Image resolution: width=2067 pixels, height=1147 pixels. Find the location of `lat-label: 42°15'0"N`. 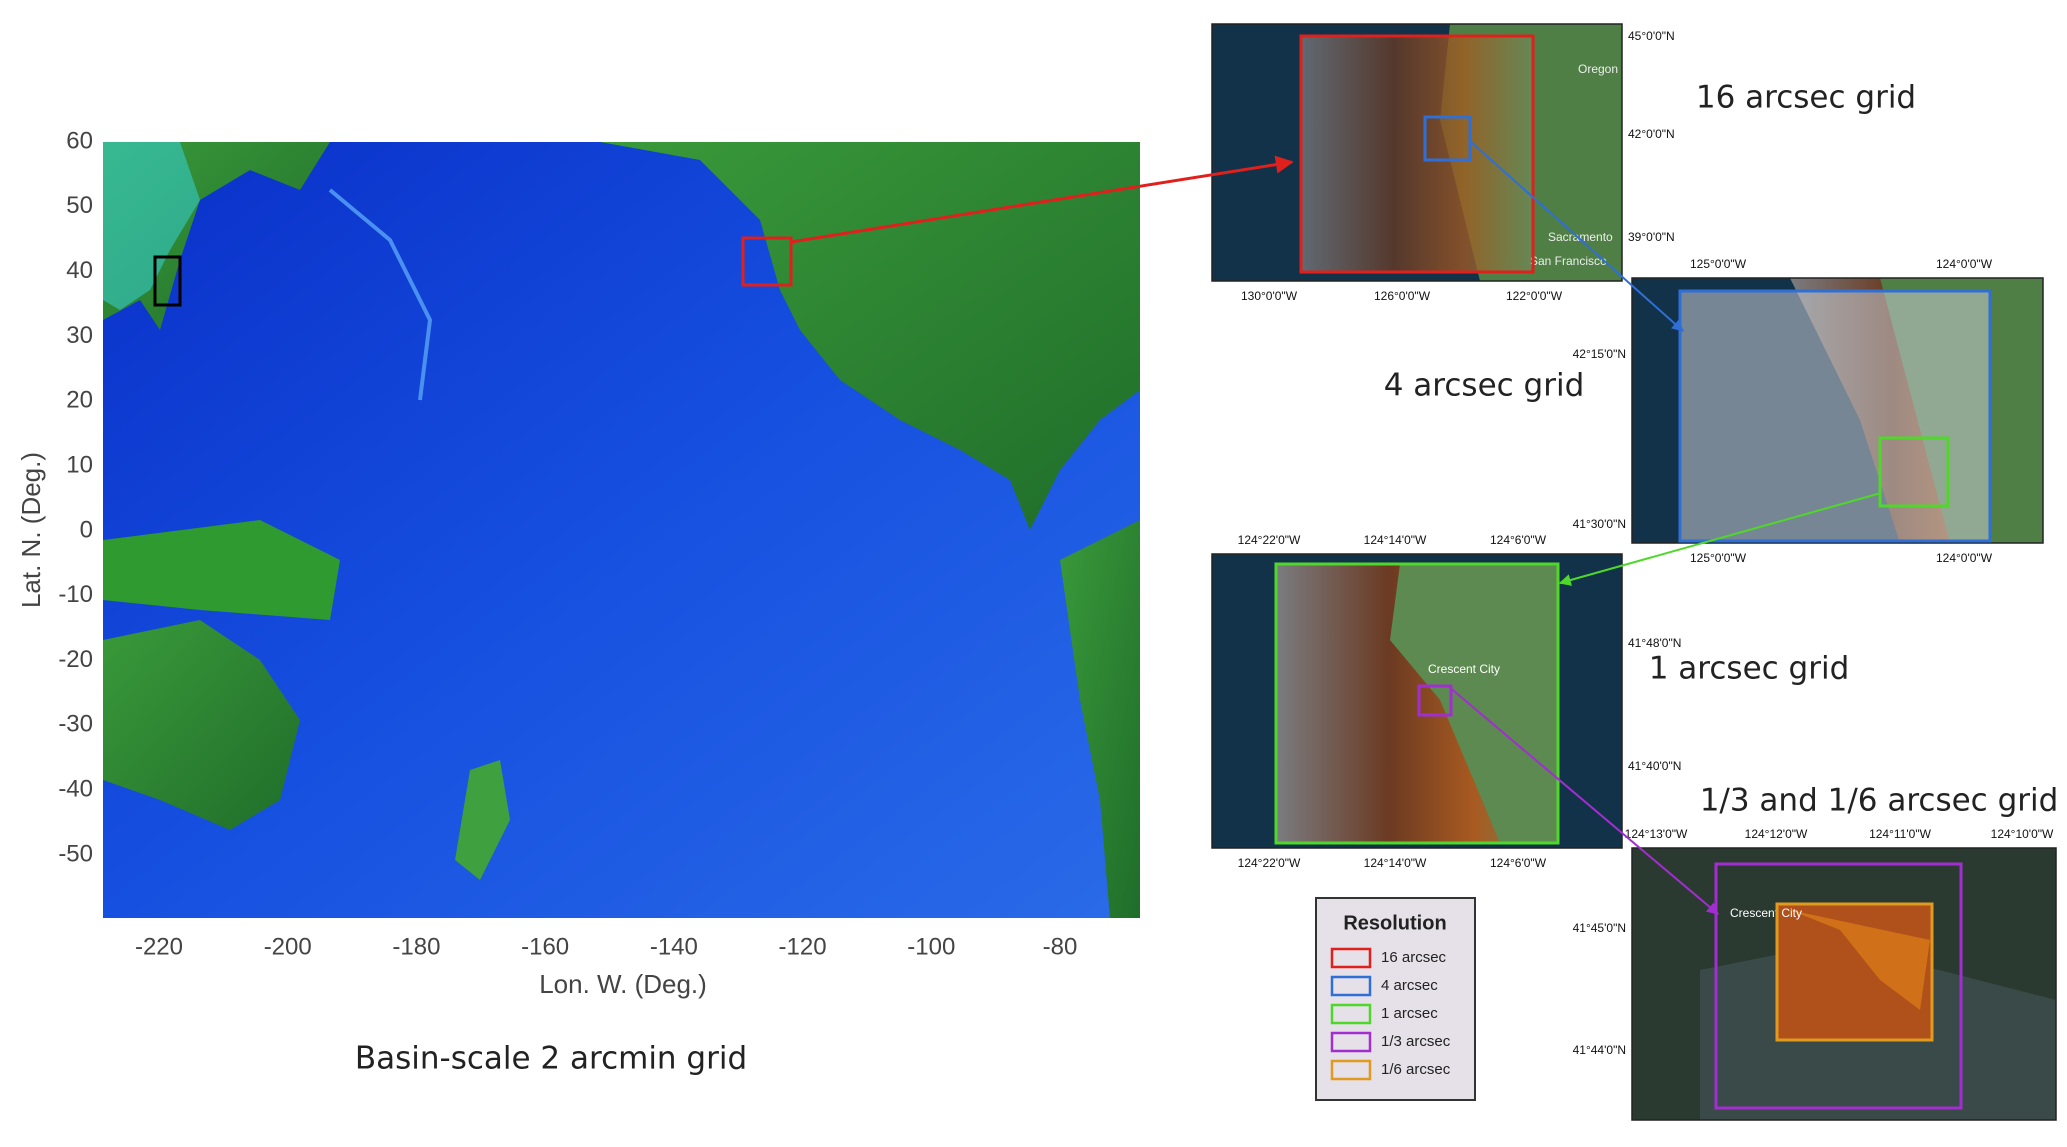

lat-label: 42°15'0"N is located at coordinates (1599, 354).